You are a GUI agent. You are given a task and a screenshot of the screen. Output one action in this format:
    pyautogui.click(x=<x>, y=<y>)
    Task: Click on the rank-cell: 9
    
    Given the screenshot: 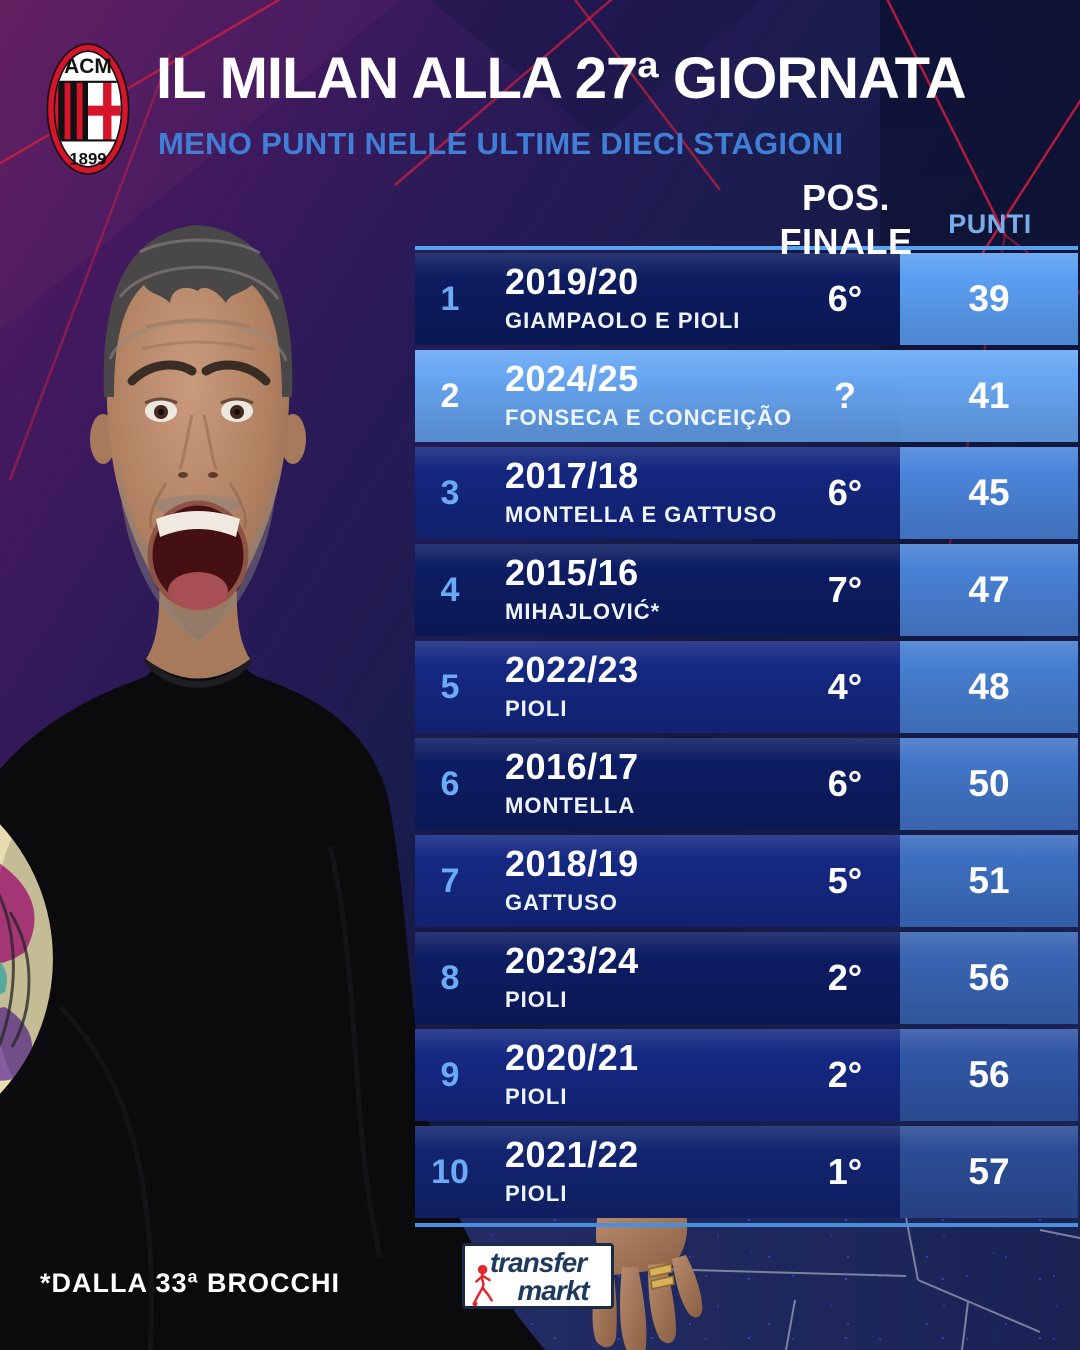 What is the action you would take?
    pyautogui.click(x=450, y=1074)
    